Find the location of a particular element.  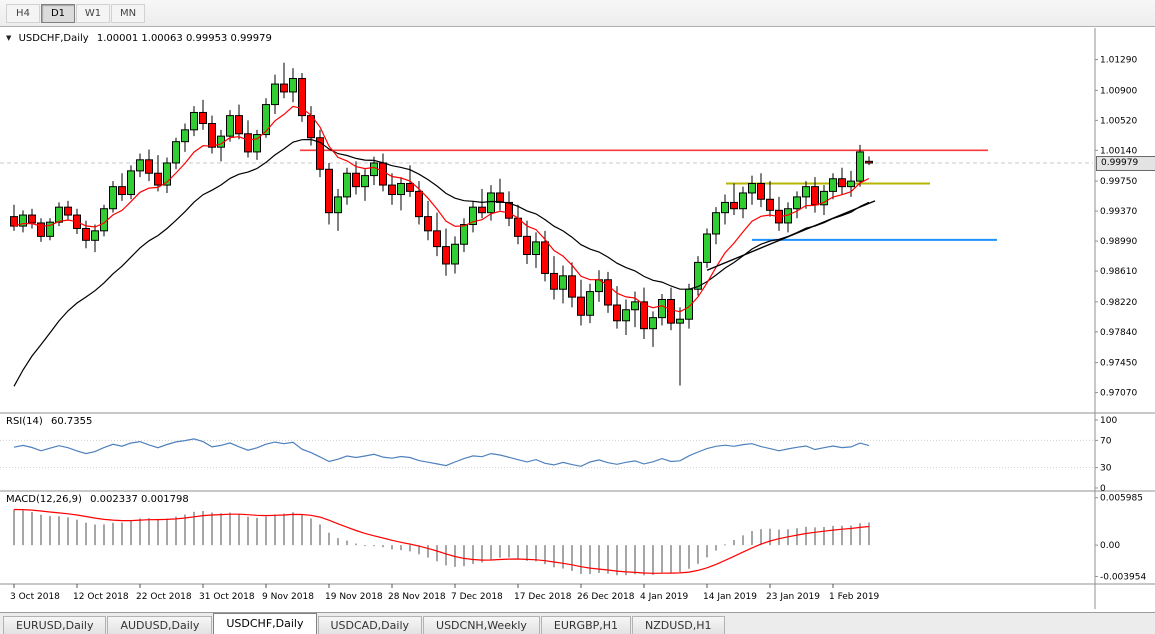

chart-tab-nzdusd-h1: NZDUSD,H1 is located at coordinates (678, 625).